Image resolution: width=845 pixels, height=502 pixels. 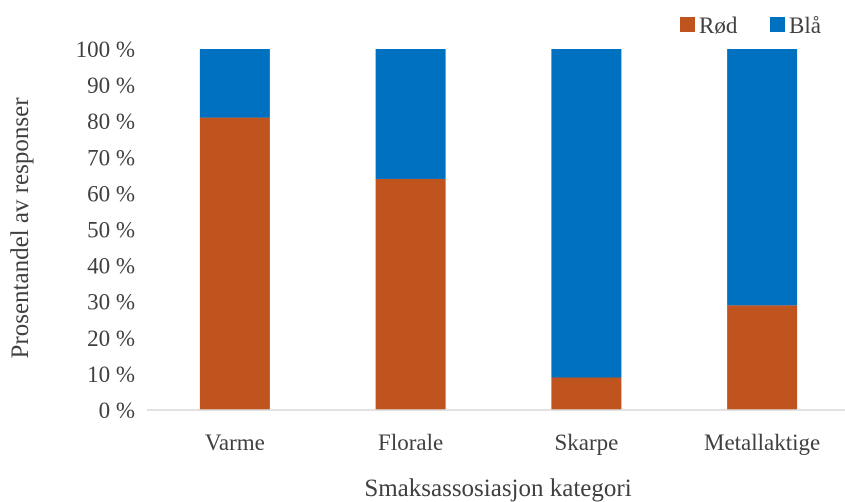 I want to click on x-category-label: Skarpe, so click(x=586, y=442).